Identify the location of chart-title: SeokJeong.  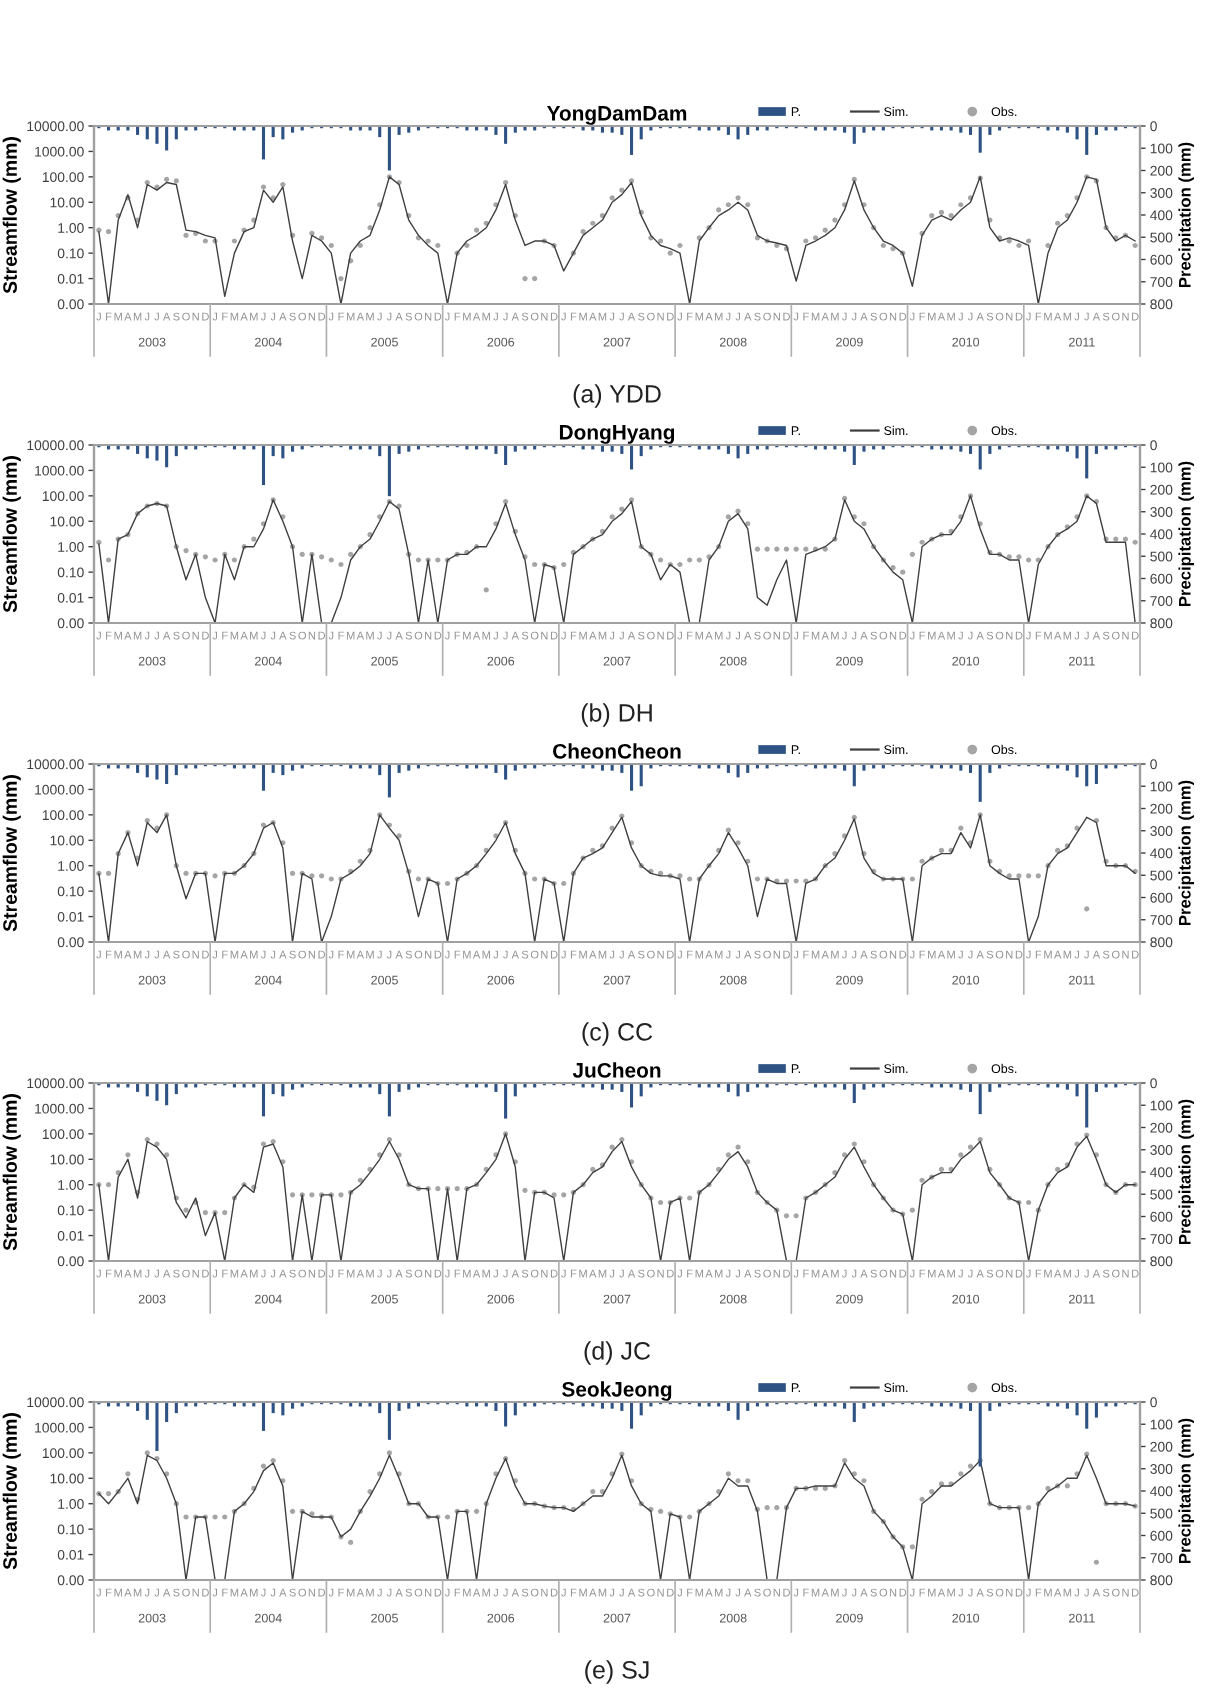
(617, 1391).